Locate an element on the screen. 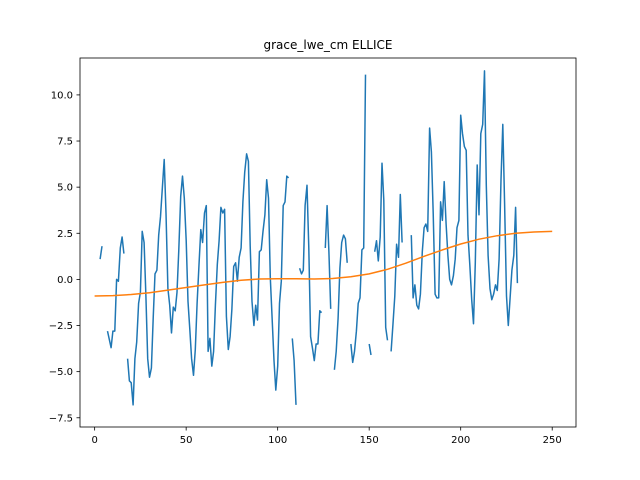  y-tick-label: 7.5 is located at coordinates (65, 142).